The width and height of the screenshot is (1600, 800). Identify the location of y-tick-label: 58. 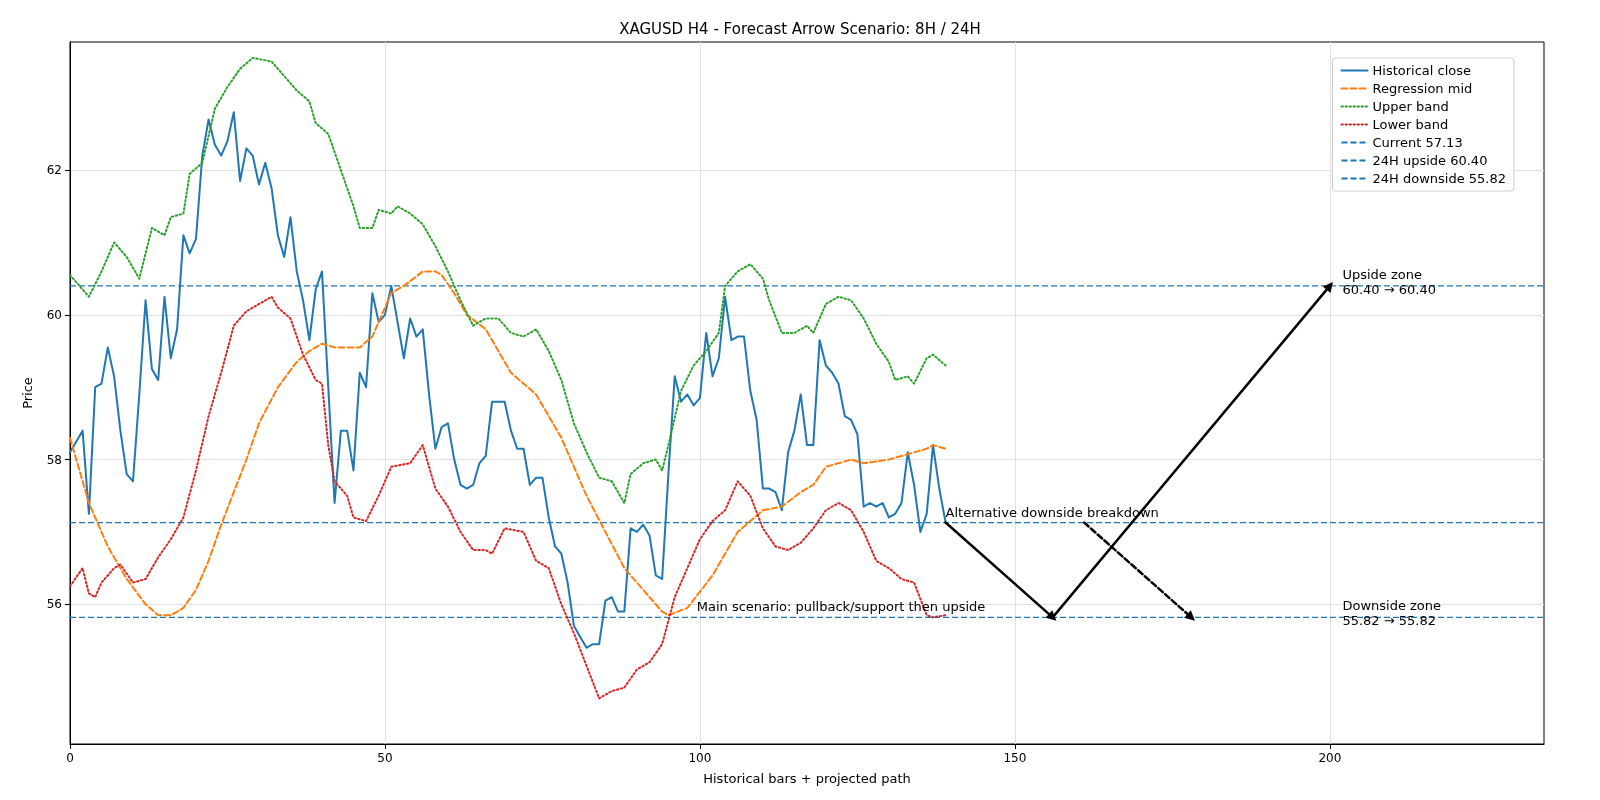
(54, 459).